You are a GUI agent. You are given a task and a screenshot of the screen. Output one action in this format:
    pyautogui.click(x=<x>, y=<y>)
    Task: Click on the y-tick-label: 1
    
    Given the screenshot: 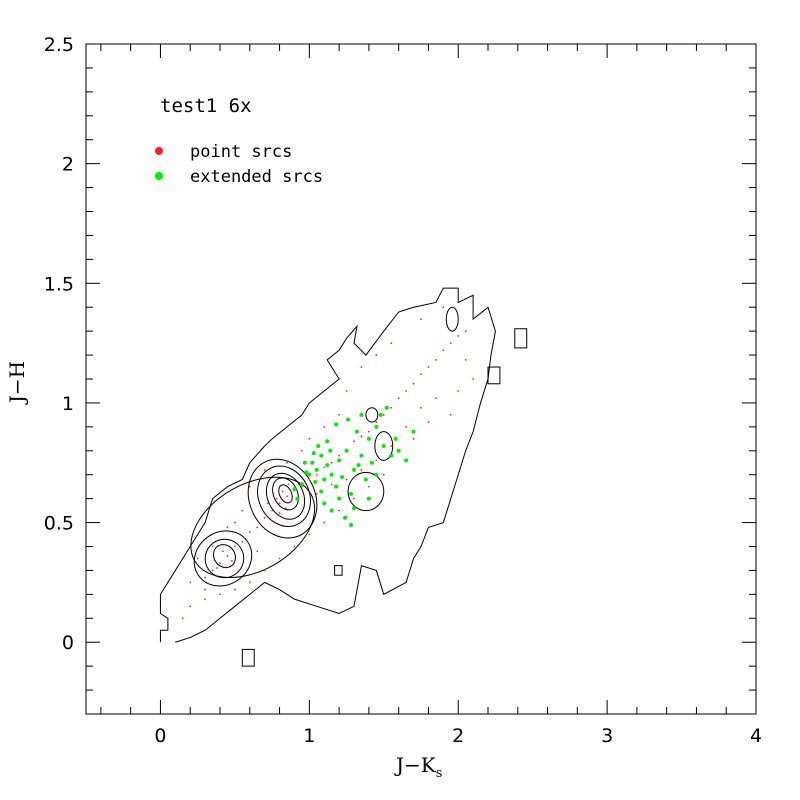 What is the action you would take?
    pyautogui.click(x=68, y=404)
    